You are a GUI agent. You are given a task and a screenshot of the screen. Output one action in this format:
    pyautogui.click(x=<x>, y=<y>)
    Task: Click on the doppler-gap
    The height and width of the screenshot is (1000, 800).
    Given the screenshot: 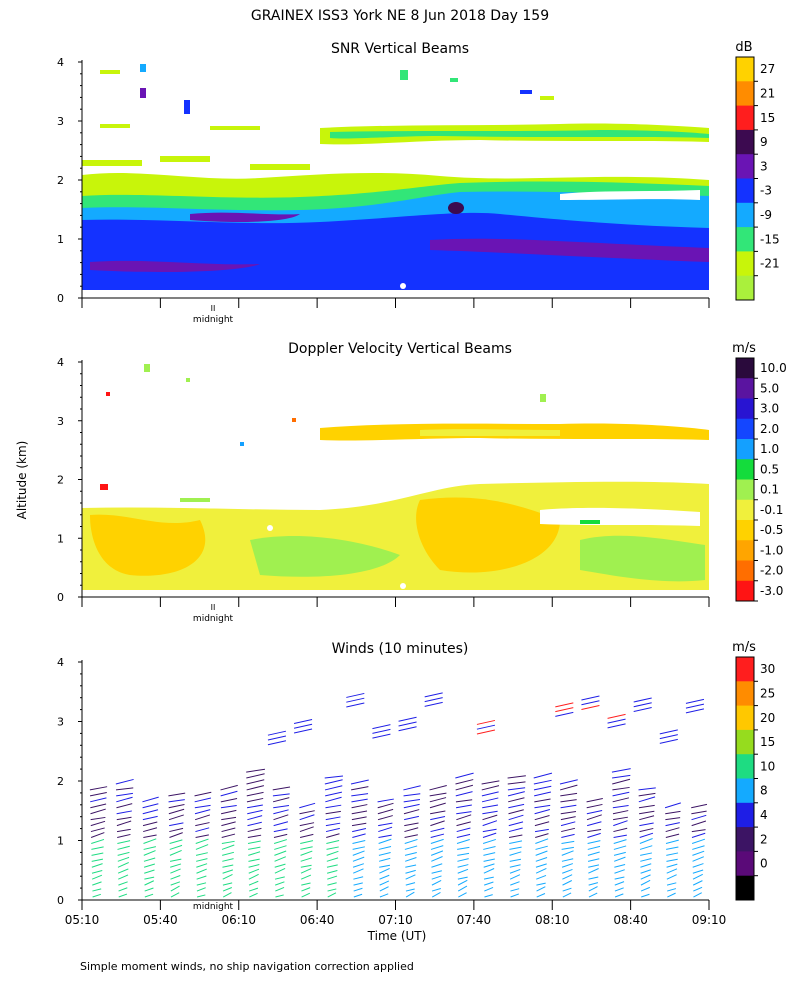 What is the action you would take?
    pyautogui.click(x=620, y=516)
    